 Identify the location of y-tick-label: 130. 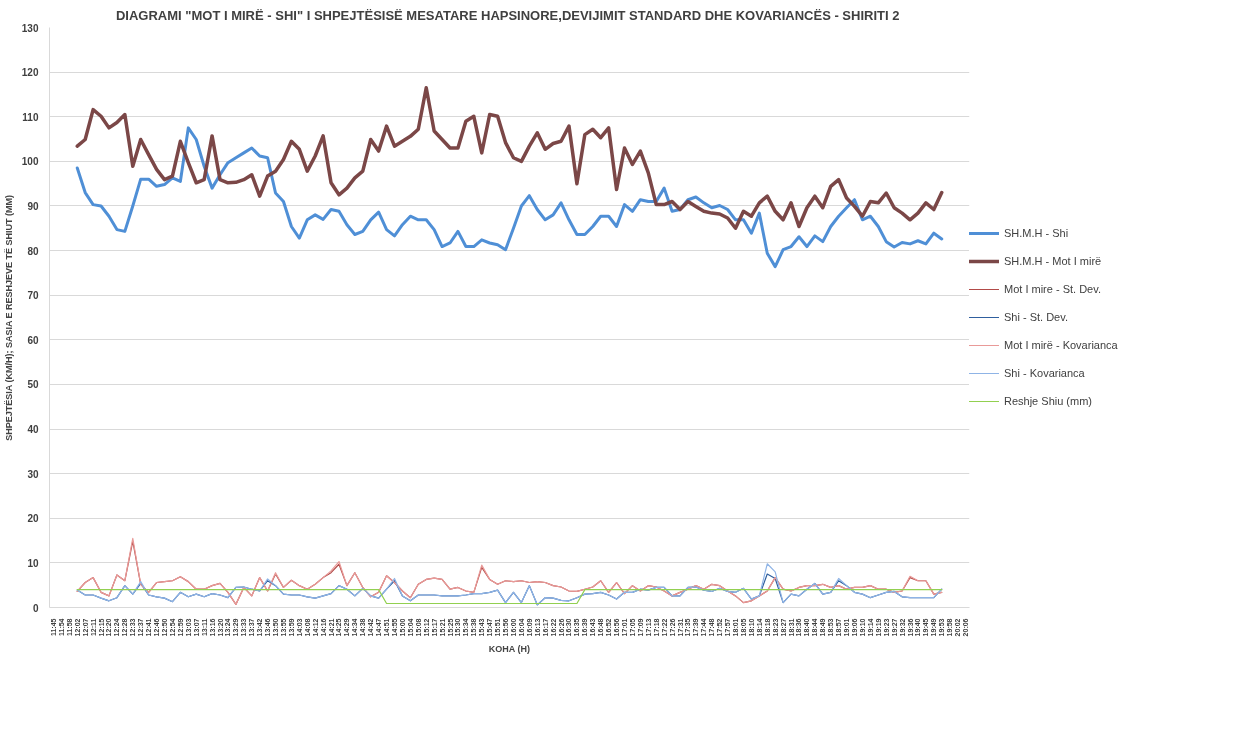
(30, 28).